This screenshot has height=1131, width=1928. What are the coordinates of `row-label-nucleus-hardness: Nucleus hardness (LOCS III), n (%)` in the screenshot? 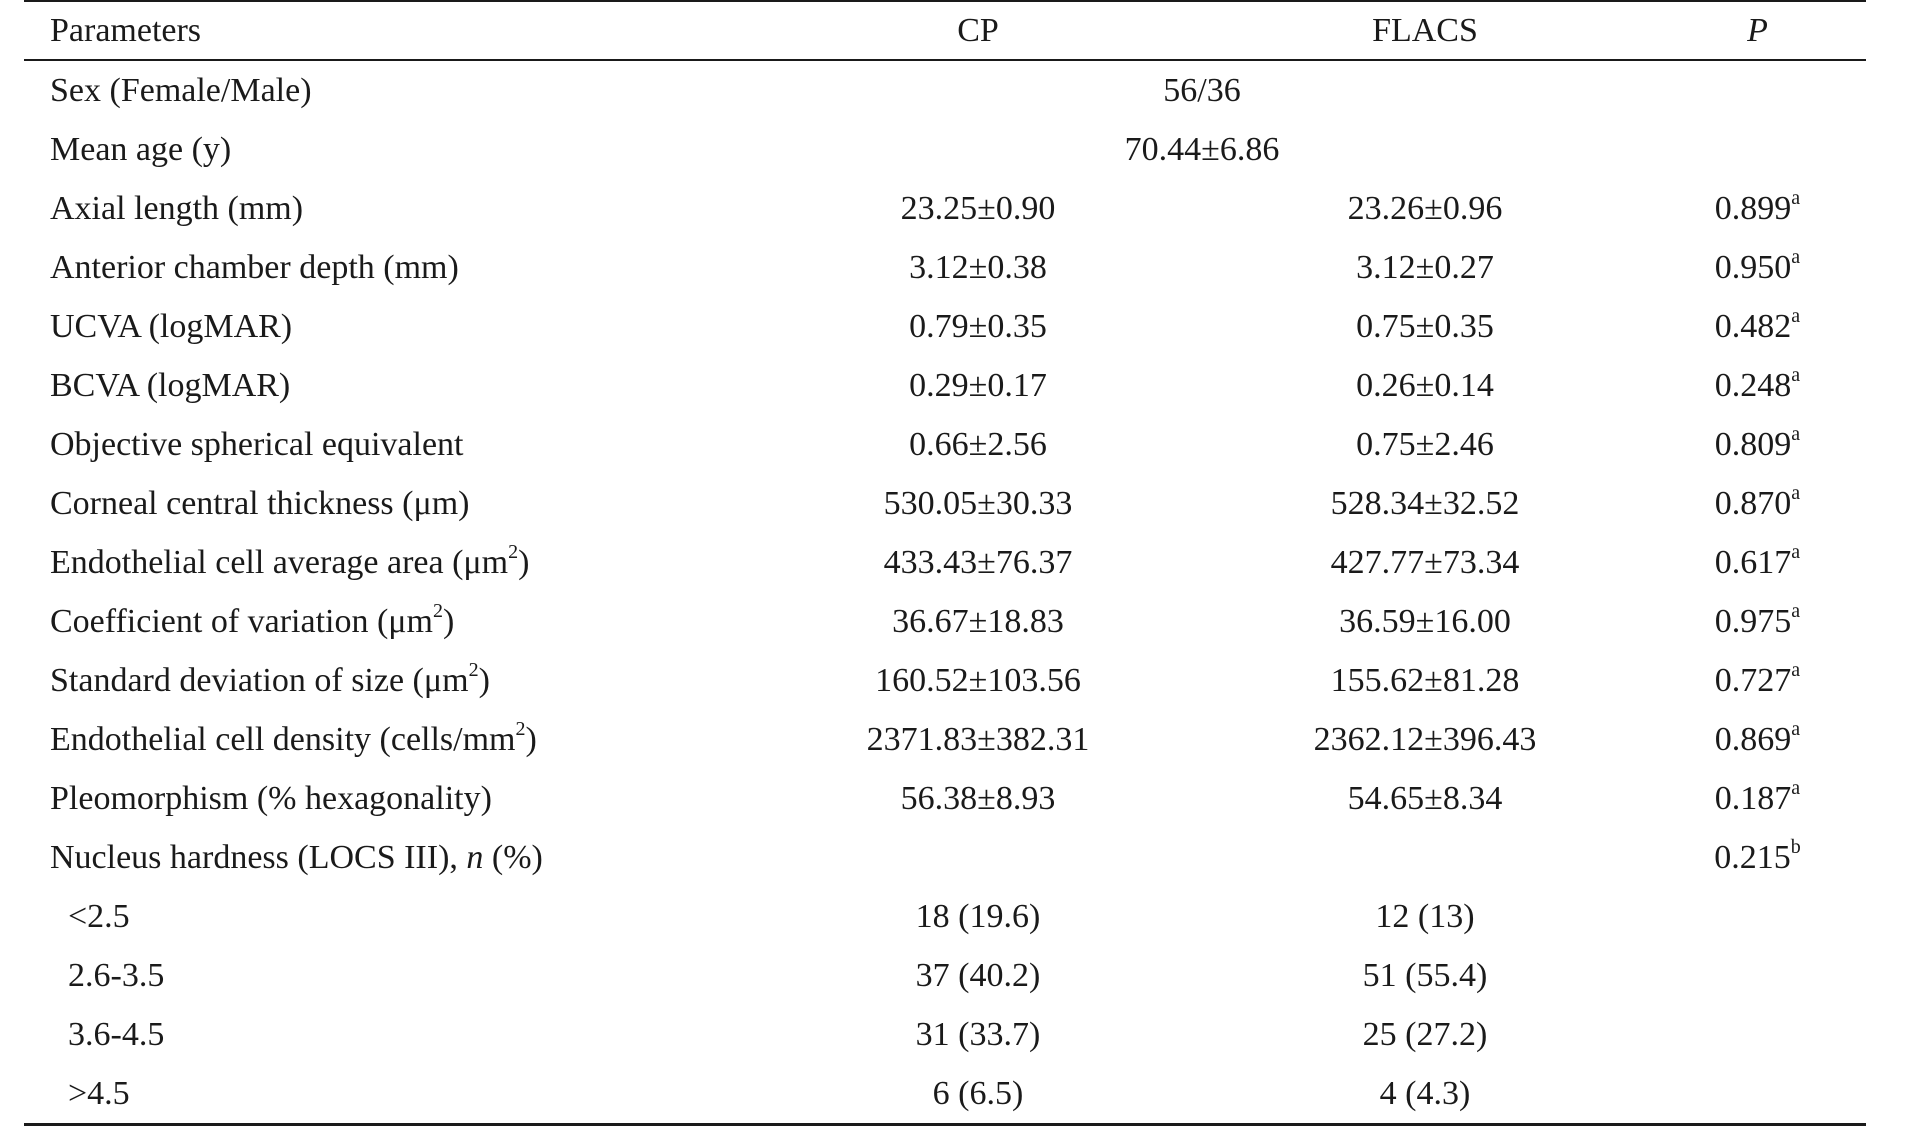 It's located at (389, 857).